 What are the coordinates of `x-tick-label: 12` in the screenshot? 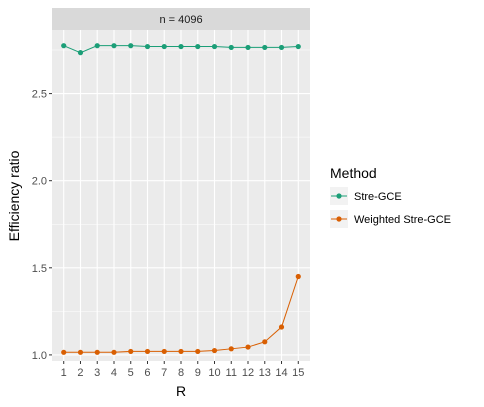 It's located at (248, 373).